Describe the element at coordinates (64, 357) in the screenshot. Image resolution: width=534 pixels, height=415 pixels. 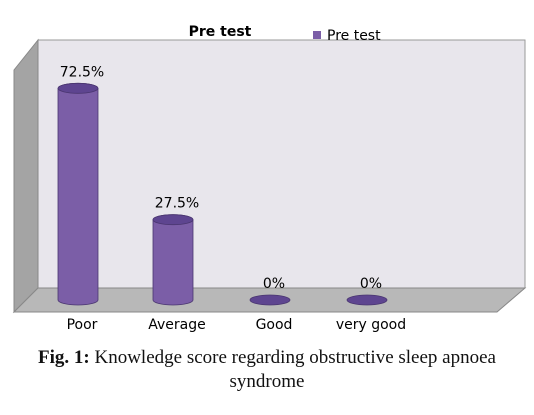
I see `caption-label: Fig. 1:` at that location.